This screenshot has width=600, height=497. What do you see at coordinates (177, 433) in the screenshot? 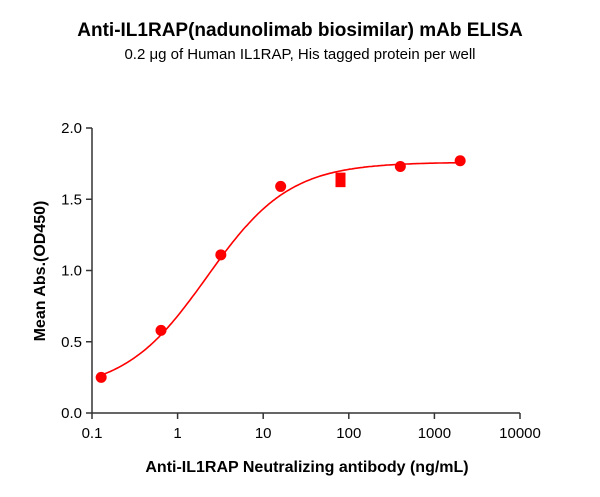
I see `x-tick-label: 1` at bounding box center [177, 433].